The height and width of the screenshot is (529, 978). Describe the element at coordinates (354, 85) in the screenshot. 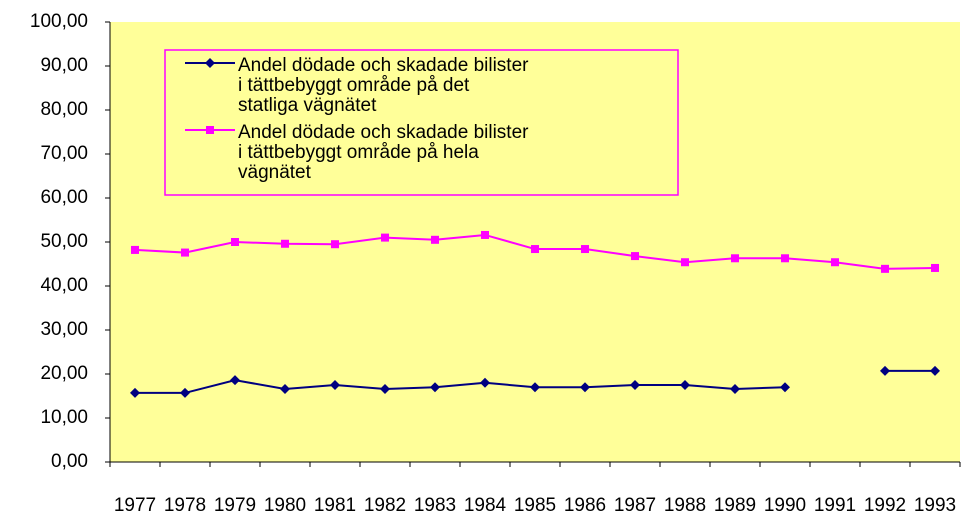

I see `legend-label-line: i tättbebyggt område på det` at that location.